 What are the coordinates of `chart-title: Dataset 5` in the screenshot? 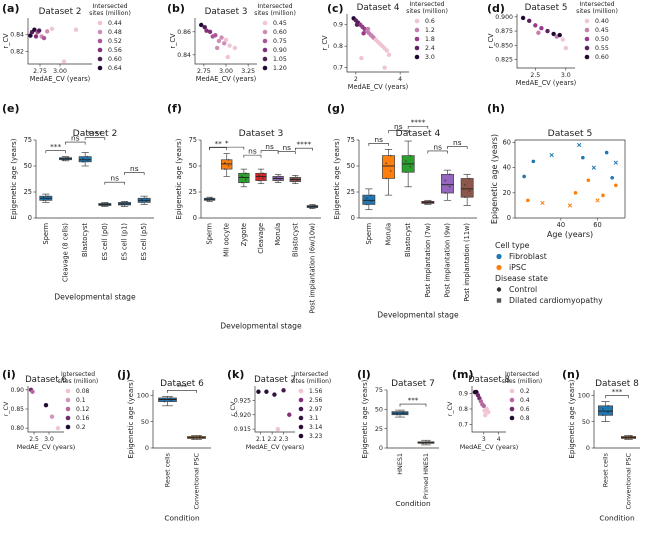 It's located at (546, 8).